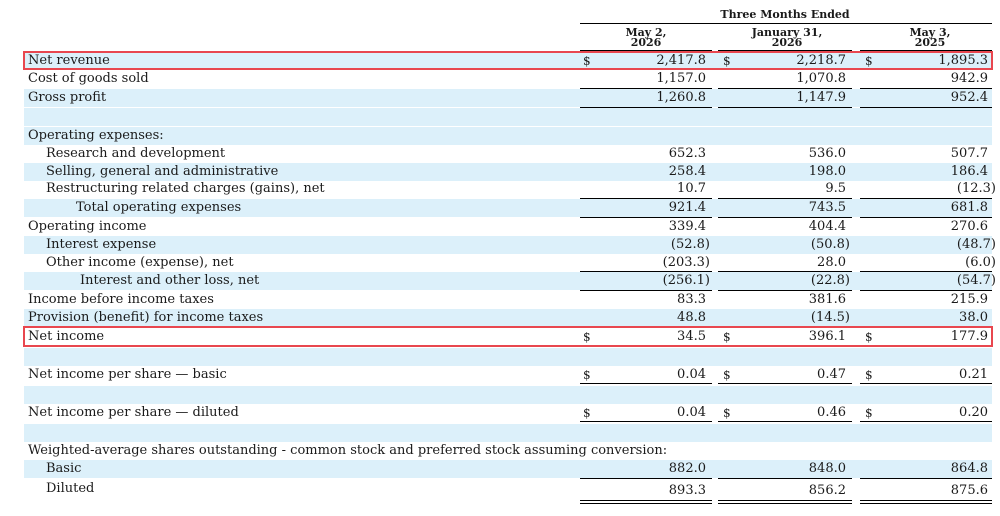 This screenshot has width=1000, height=516. What do you see at coordinates (930, 42) in the screenshot?
I see `column-header-line: 2025` at bounding box center [930, 42].